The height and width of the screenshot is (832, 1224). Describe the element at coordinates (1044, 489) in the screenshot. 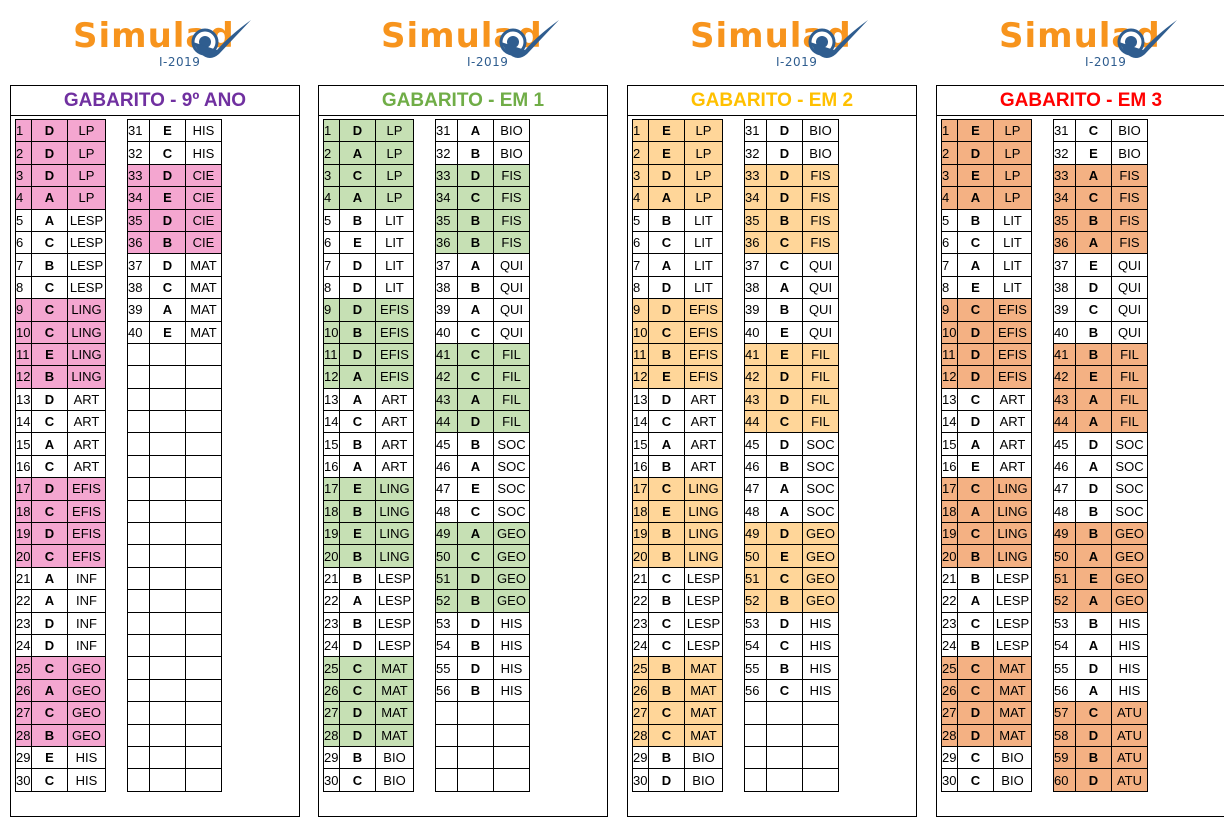

I see `table-row: 17 C LING 47 D SOC` at that location.